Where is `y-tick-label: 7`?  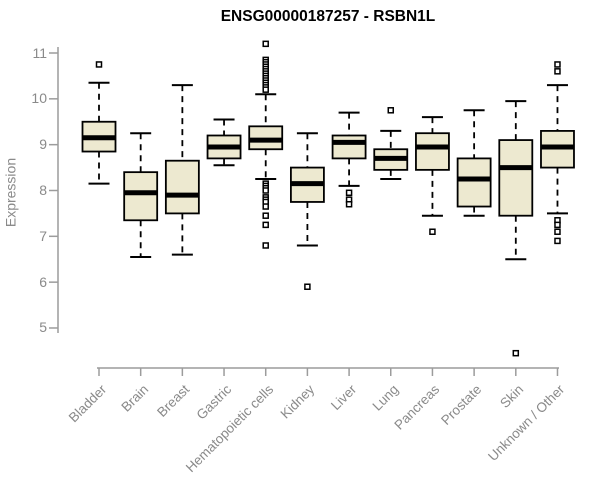
y-tick-label: 7 is located at coordinates (43, 235).